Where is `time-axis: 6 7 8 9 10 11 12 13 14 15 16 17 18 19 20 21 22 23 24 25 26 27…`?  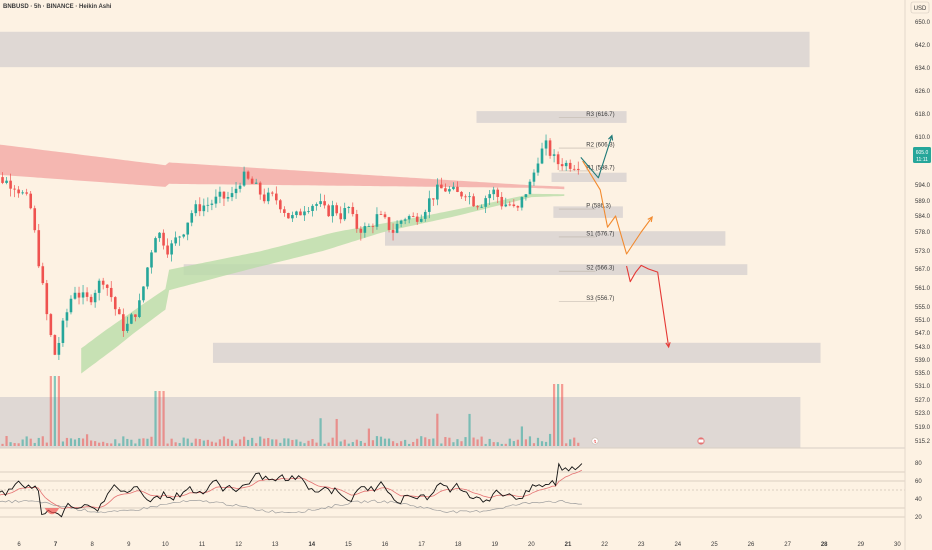
time-axis: 6 7 8 9 10 11 12 13 14 15 16 17 18 19 20 21 22 23 24 25 26 27… is located at coordinates (459, 545).